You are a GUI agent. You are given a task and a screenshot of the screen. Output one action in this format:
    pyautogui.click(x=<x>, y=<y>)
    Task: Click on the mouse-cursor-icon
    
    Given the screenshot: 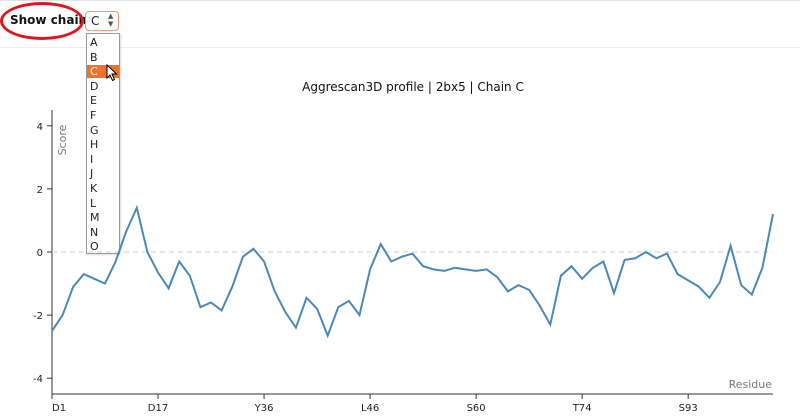 What is the action you would take?
    pyautogui.click(x=112, y=74)
    